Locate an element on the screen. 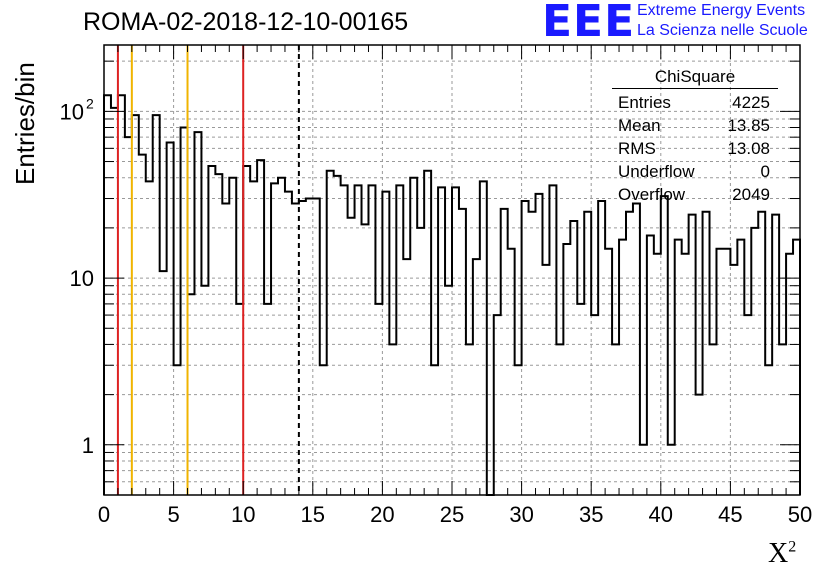 This screenshot has height=572, width=836. stats-label: Mean is located at coordinates (639, 125).